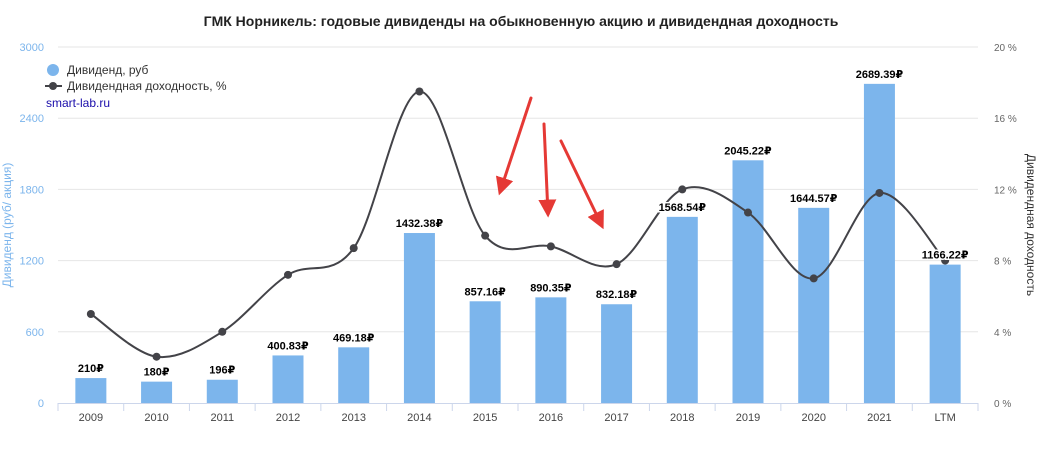  I want to click on x-tick-label: 2019, so click(748, 418).